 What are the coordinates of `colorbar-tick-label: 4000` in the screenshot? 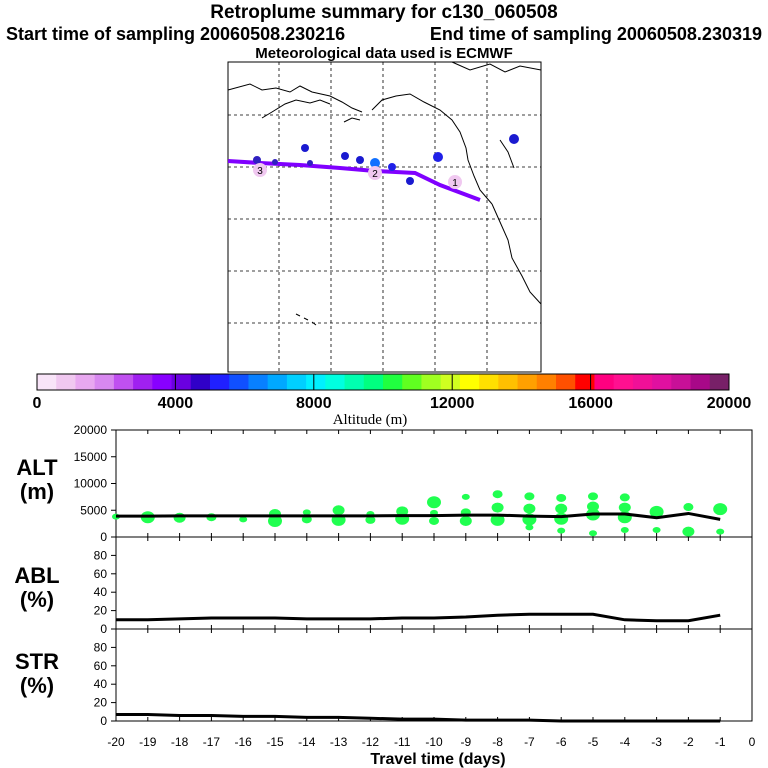 It's located at (176, 403).